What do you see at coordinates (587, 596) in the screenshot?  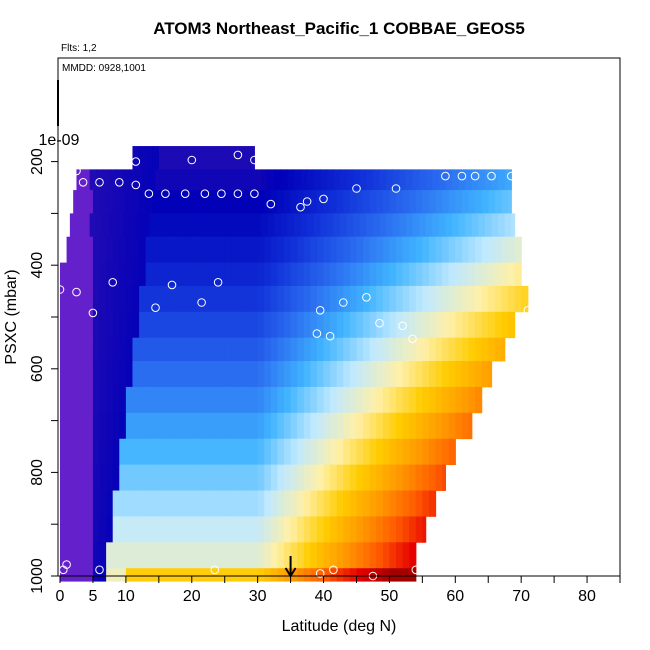 I see `x-tick-label: 80` at bounding box center [587, 596].